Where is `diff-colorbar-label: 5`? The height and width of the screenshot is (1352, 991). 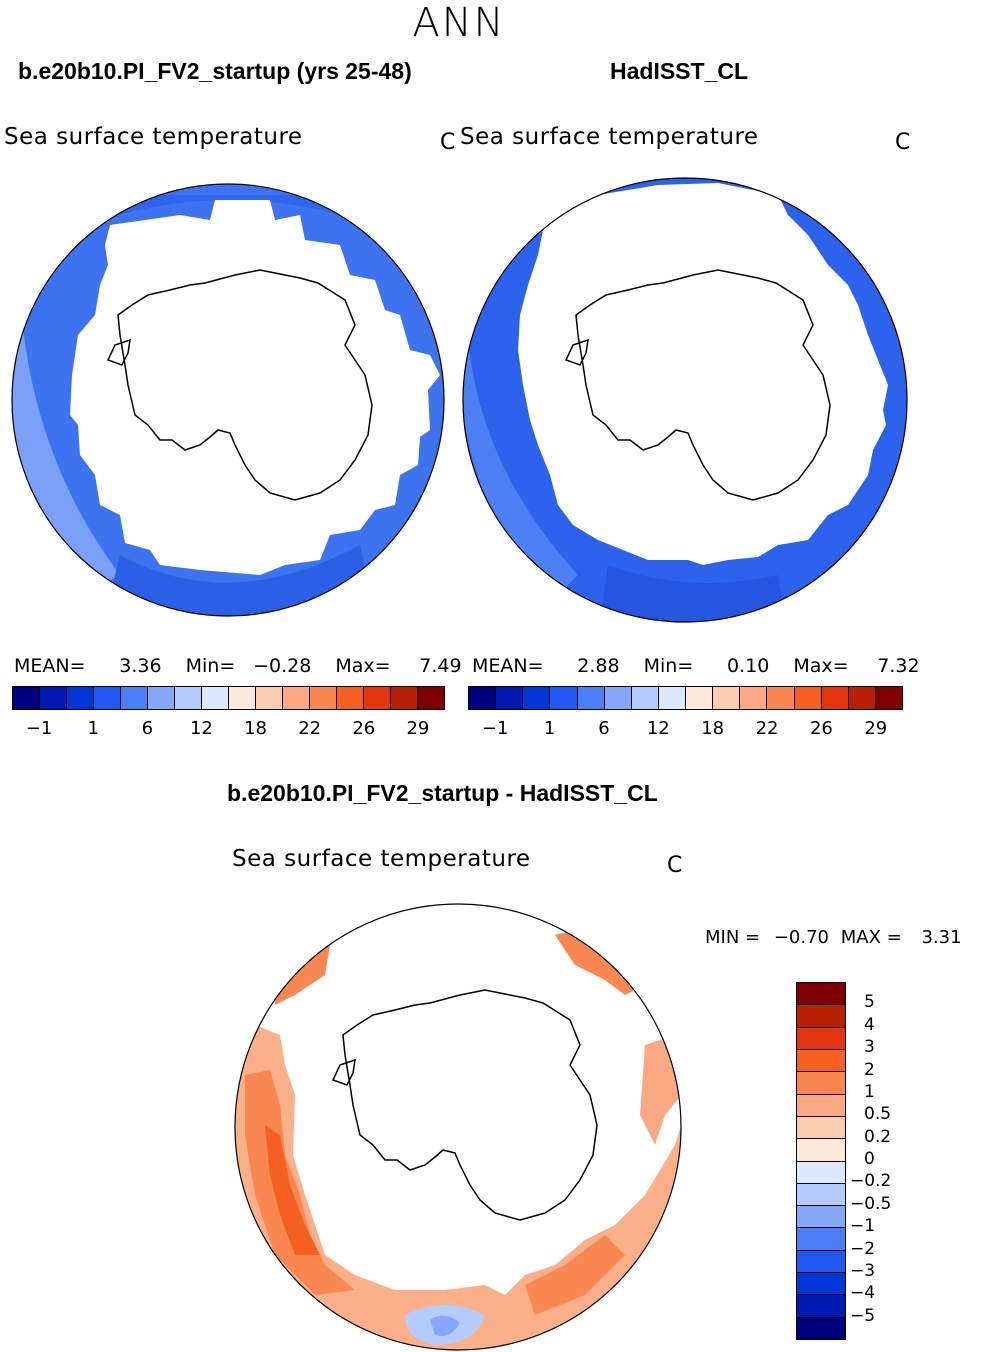
diff-colorbar-label: 5 is located at coordinates (869, 1002).